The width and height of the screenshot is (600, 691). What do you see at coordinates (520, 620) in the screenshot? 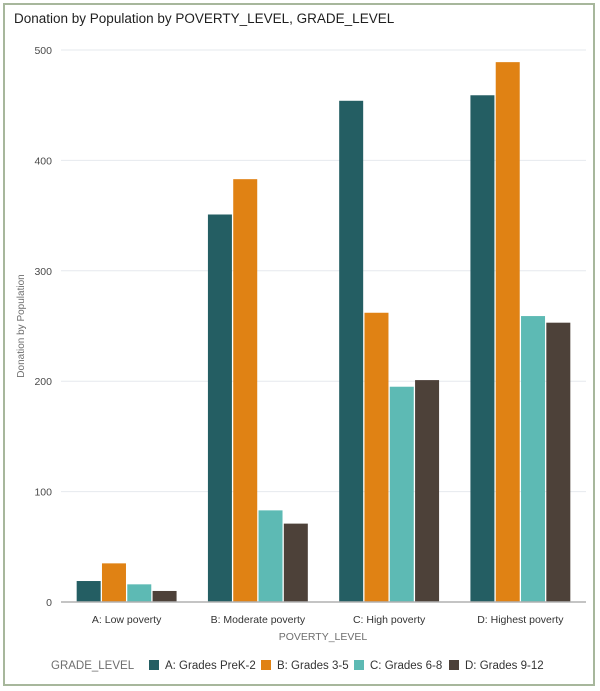
I see `x-tick-label: D: Highest poverty` at bounding box center [520, 620].